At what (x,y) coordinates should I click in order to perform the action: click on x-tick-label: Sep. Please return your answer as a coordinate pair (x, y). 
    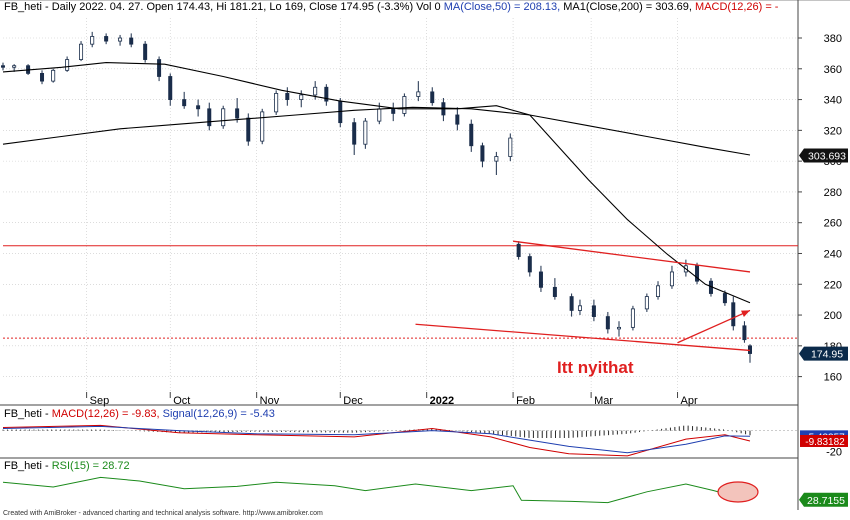
    Looking at the image, I should click on (100, 401).